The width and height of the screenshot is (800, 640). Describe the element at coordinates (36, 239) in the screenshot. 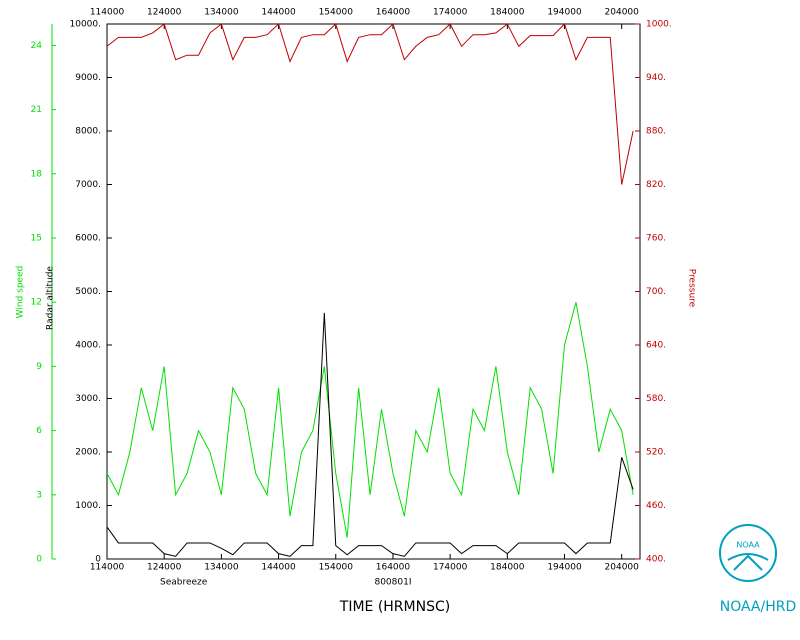

I see `y3-tick-label: 15` at that location.